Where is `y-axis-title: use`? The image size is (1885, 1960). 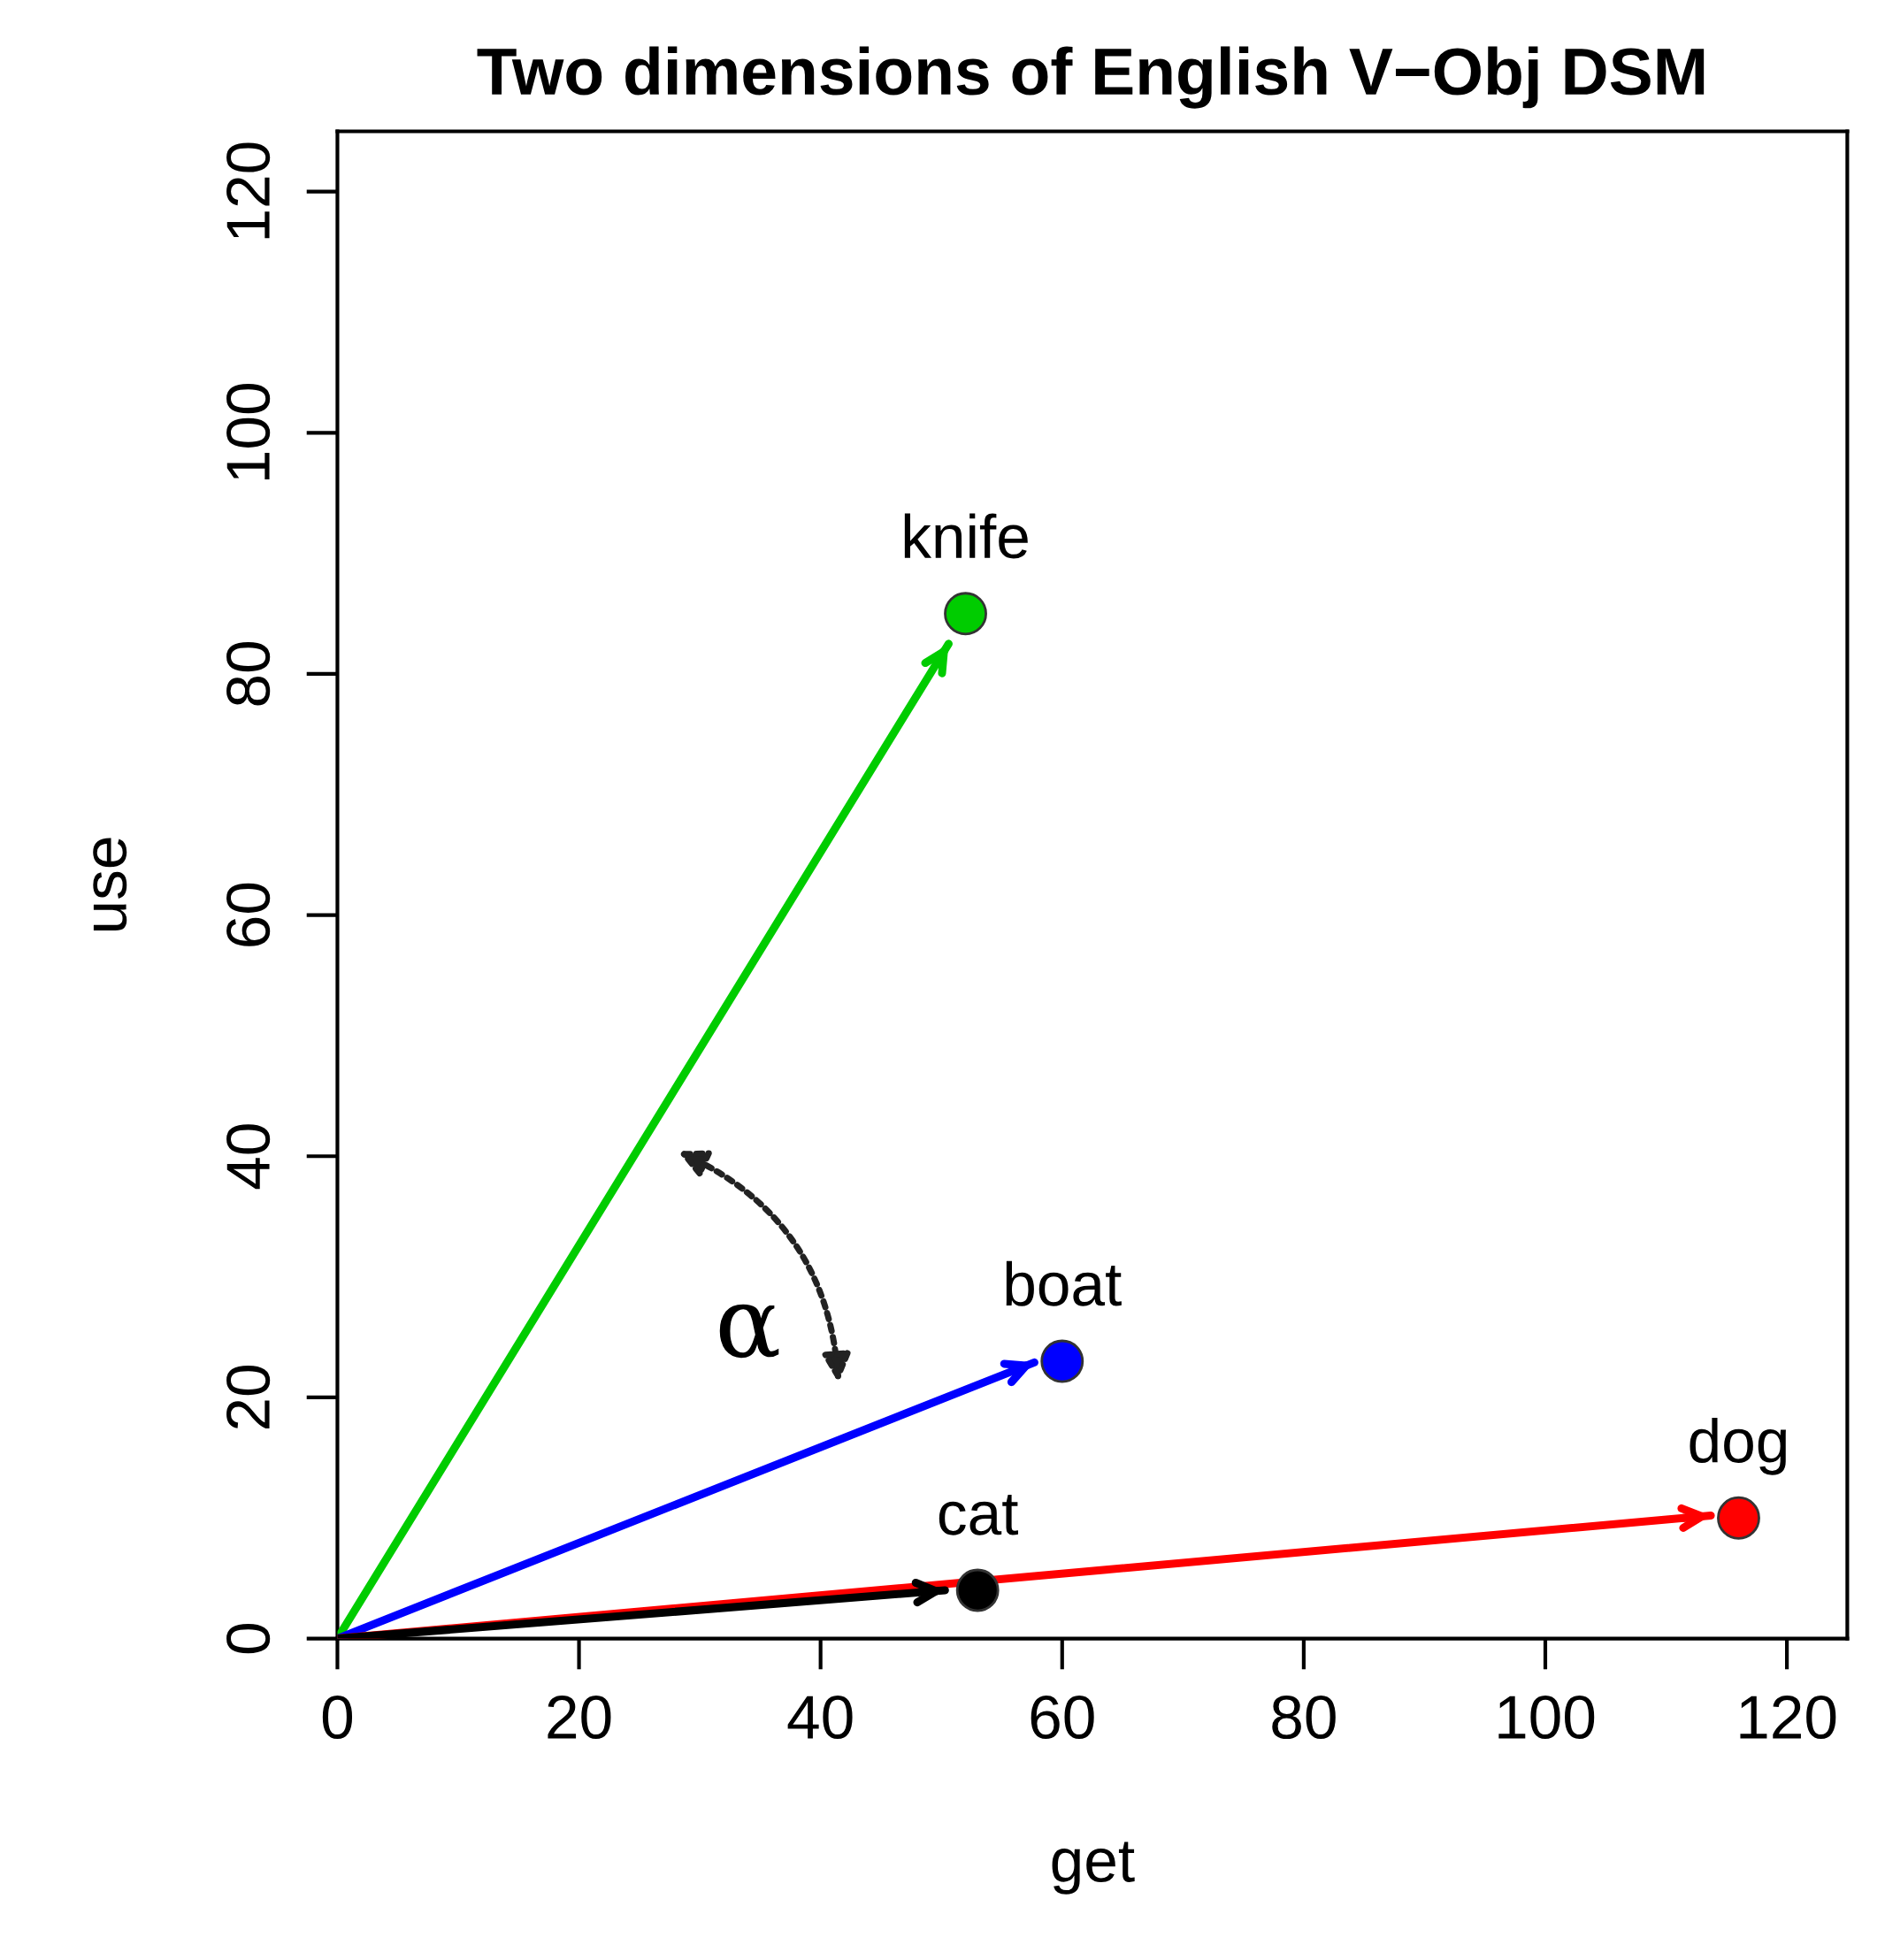 y-axis-title: use is located at coordinates (110, 884).